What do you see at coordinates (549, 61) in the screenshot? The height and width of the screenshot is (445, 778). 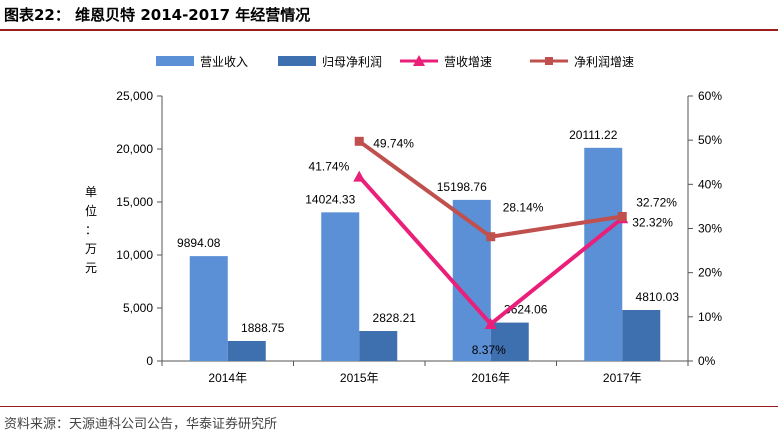 I see `legend-marker-square` at bounding box center [549, 61].